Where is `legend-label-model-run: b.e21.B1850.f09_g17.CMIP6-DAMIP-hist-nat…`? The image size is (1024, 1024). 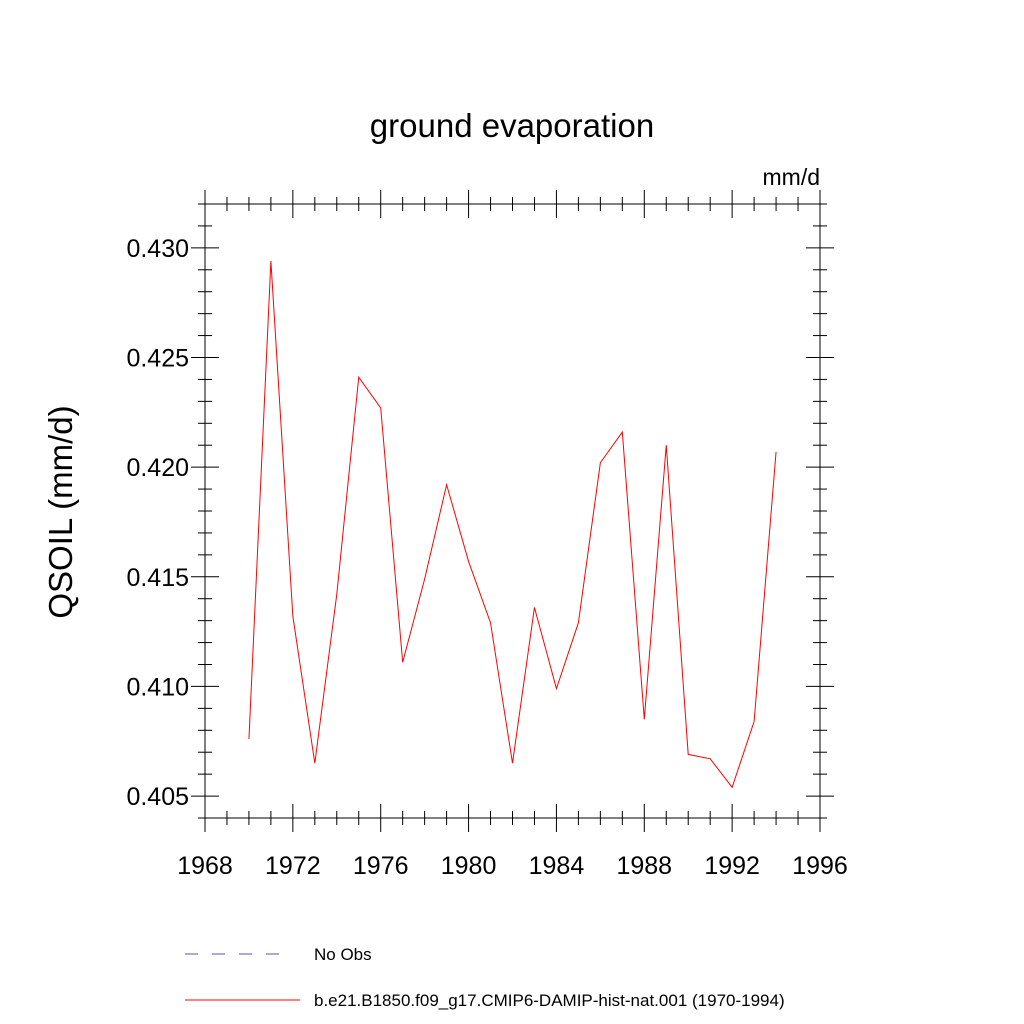
legend-label-model-run: b.e21.B1850.f09_g17.CMIP6-DAMIP-hist-nat… is located at coordinates (549, 1000).